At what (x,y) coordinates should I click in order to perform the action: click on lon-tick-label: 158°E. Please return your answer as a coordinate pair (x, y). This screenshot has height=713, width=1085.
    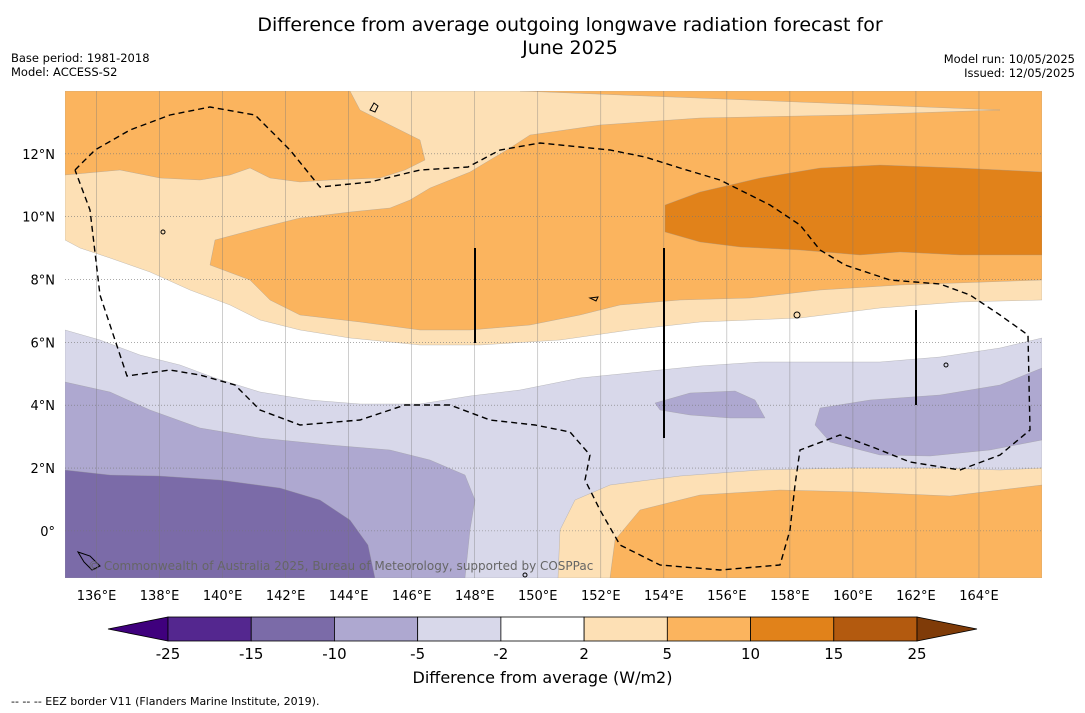
    Looking at the image, I should click on (790, 596).